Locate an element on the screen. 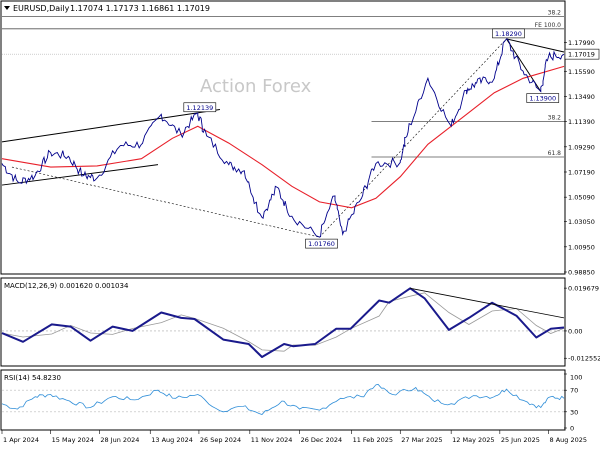 This screenshot has height=450, width=600. price-axis-label: 1.03050 is located at coordinates (581, 222).